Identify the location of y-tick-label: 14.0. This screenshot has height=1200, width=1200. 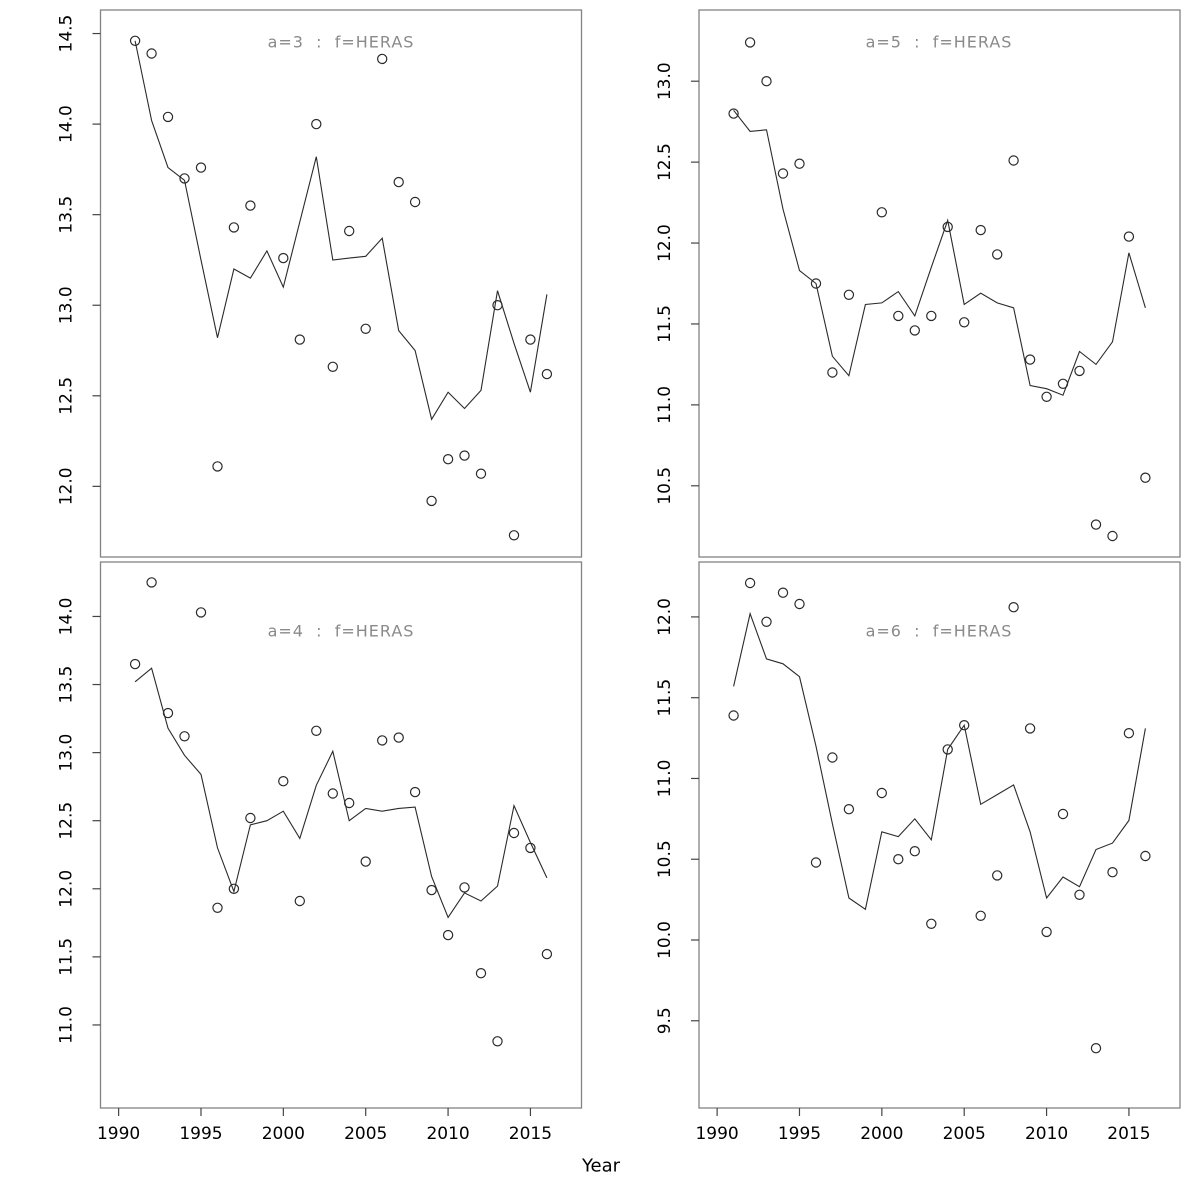
(67, 124).